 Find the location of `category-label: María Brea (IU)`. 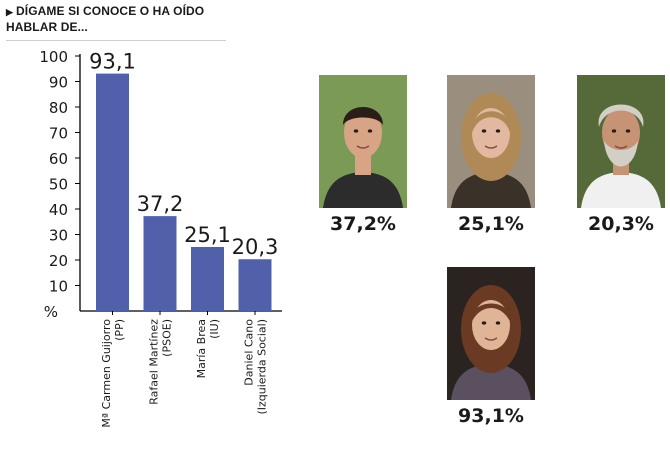

category-label: María Brea (IU) is located at coordinates (208, 348).